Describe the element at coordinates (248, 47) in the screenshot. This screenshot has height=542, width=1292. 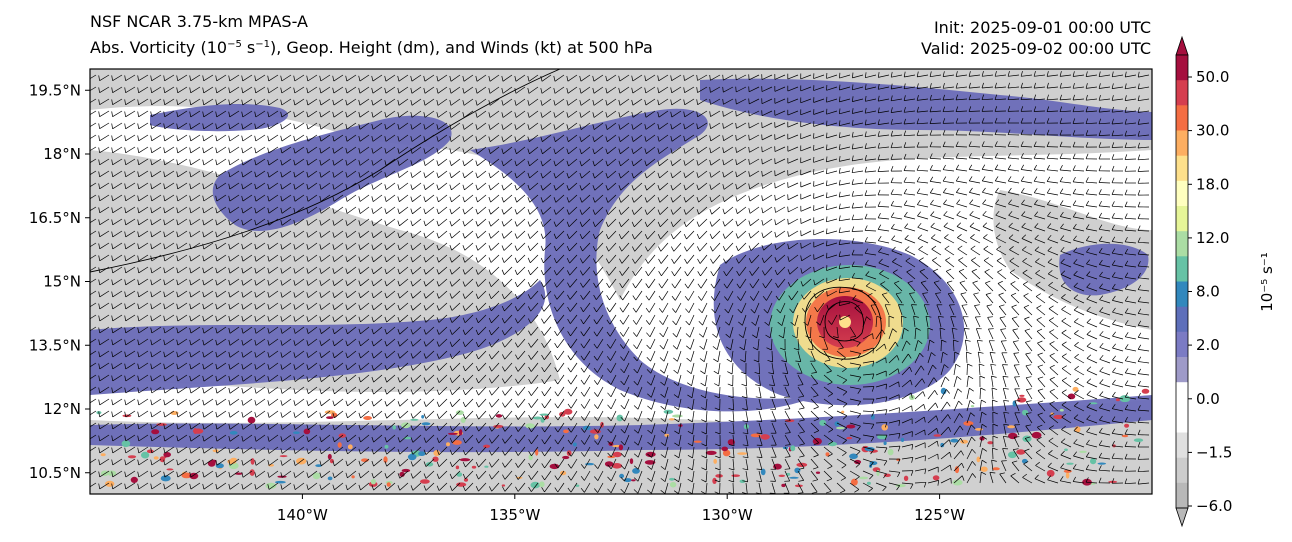
I see `title-fields-mid: s` at that location.